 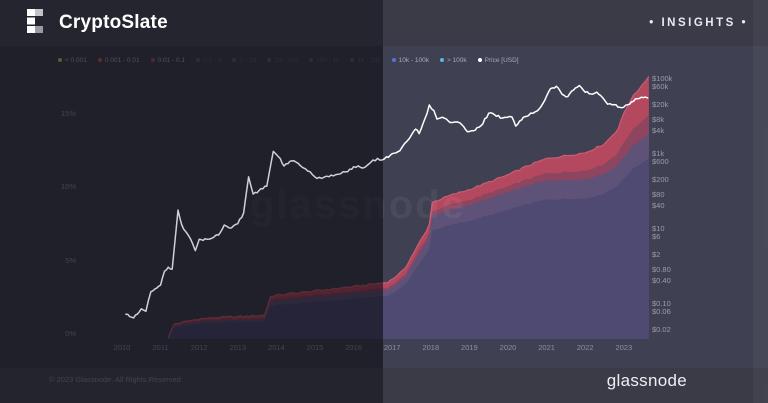 I want to click on legend-item-0.001-0.01: 0.001 - 0.01, so click(x=118, y=60).